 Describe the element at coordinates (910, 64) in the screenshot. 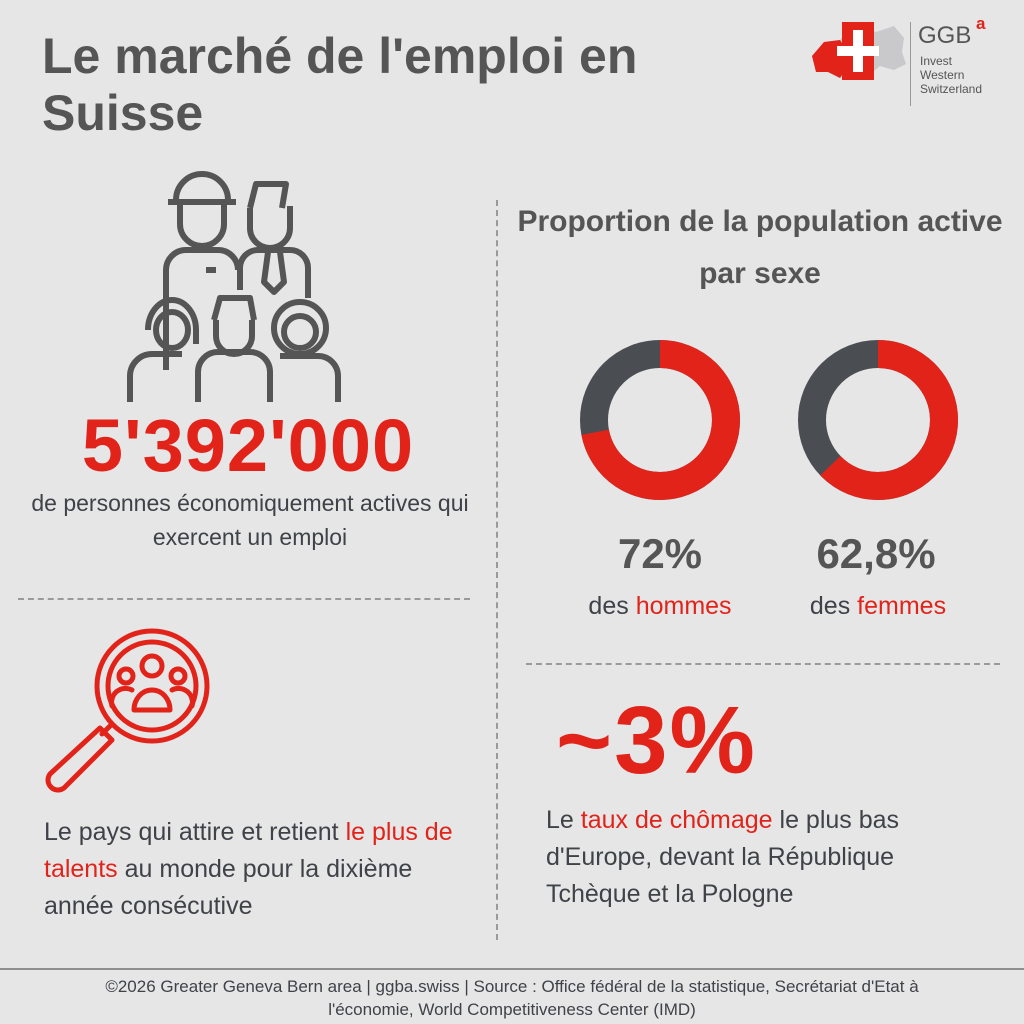

I see `logo-divider` at that location.